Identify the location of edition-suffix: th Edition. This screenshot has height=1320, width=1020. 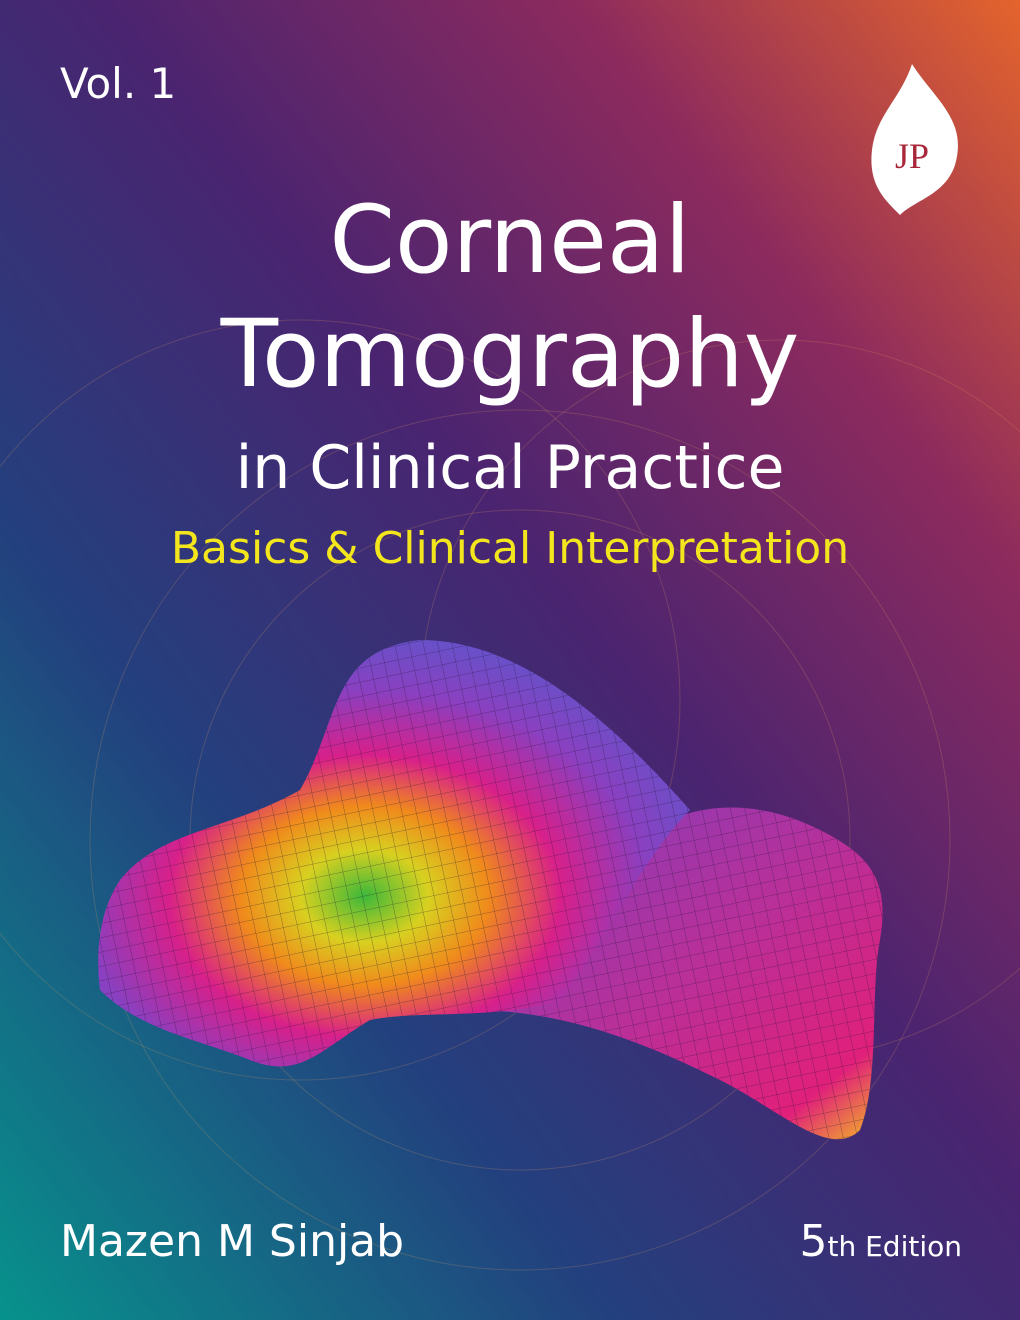
(894, 1246).